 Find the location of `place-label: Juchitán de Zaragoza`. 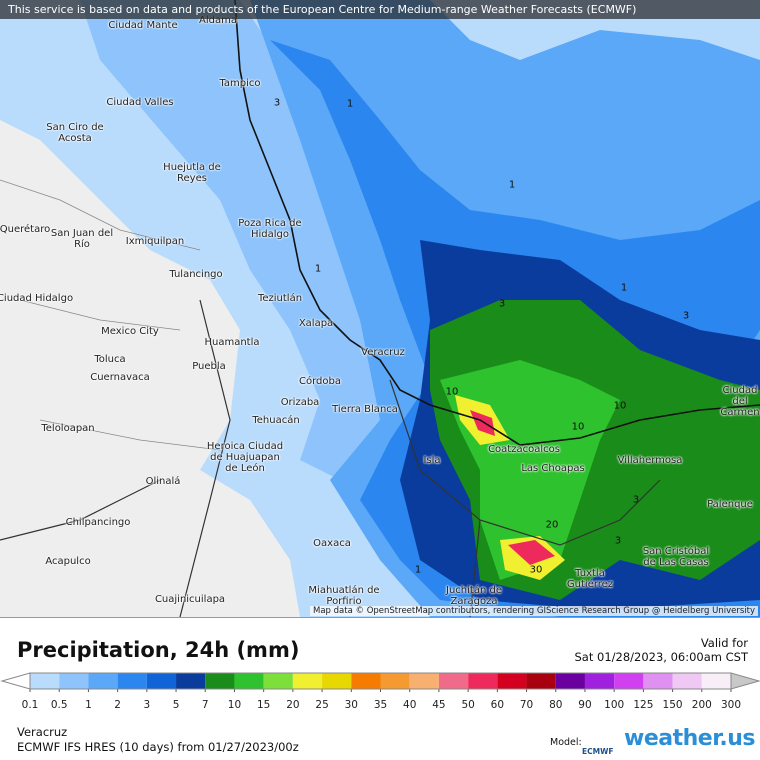

place-label: Juchitán de Zaragoza is located at coordinates (474, 596).